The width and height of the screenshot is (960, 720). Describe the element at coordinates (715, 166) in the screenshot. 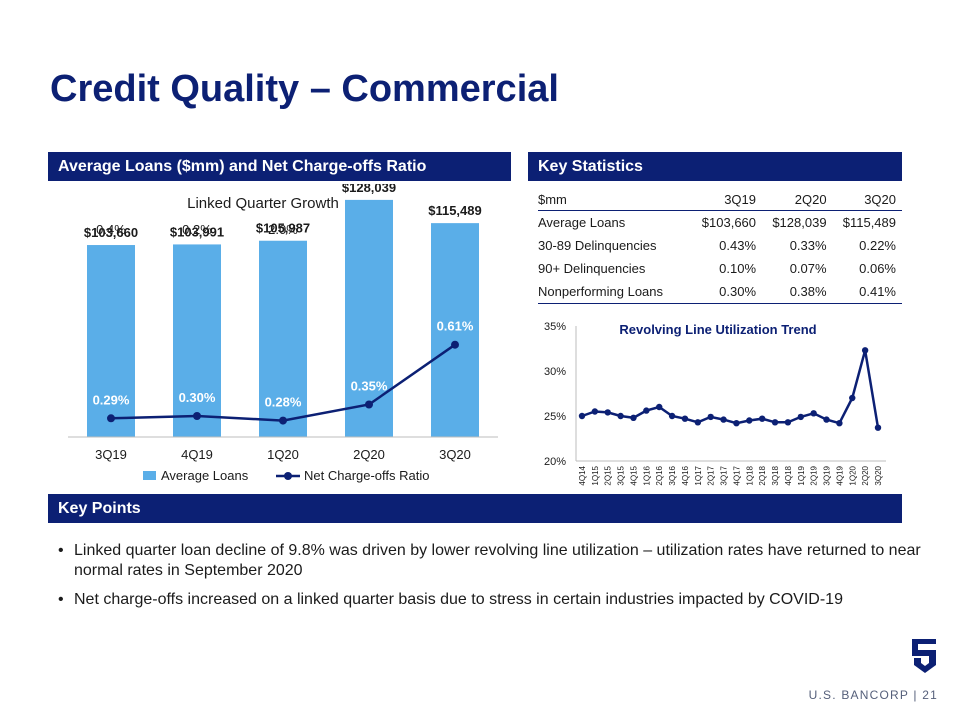

I see `section-header-key-statistics: Key Statistics` at that location.